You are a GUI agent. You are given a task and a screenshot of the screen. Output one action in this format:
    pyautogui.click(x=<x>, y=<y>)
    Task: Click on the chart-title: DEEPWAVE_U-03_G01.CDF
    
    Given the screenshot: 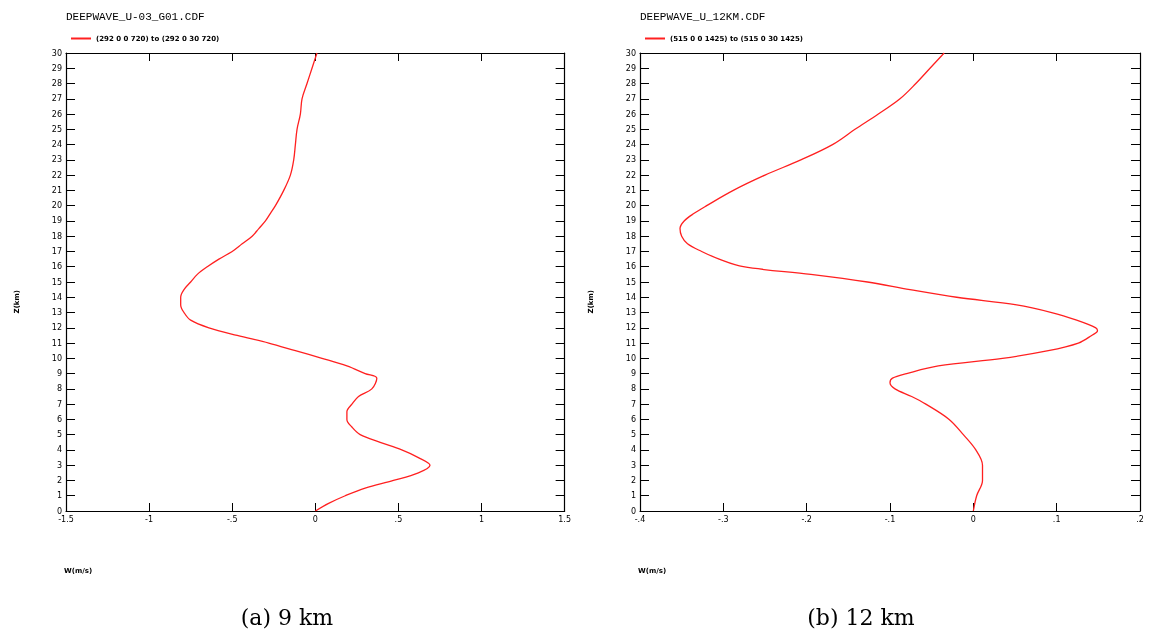 What is the action you would take?
    pyautogui.click(x=135, y=16)
    